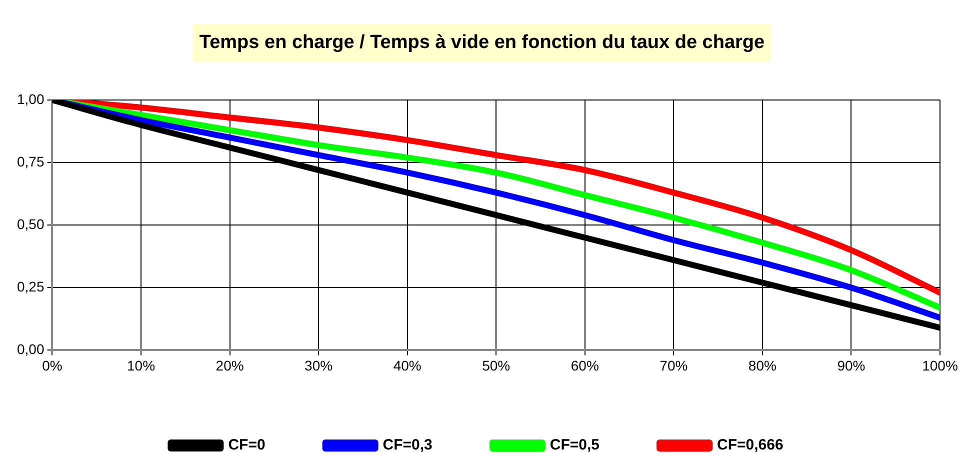 The width and height of the screenshot is (964, 471). I want to click on legend-label: CF=0,666, so click(750, 445).